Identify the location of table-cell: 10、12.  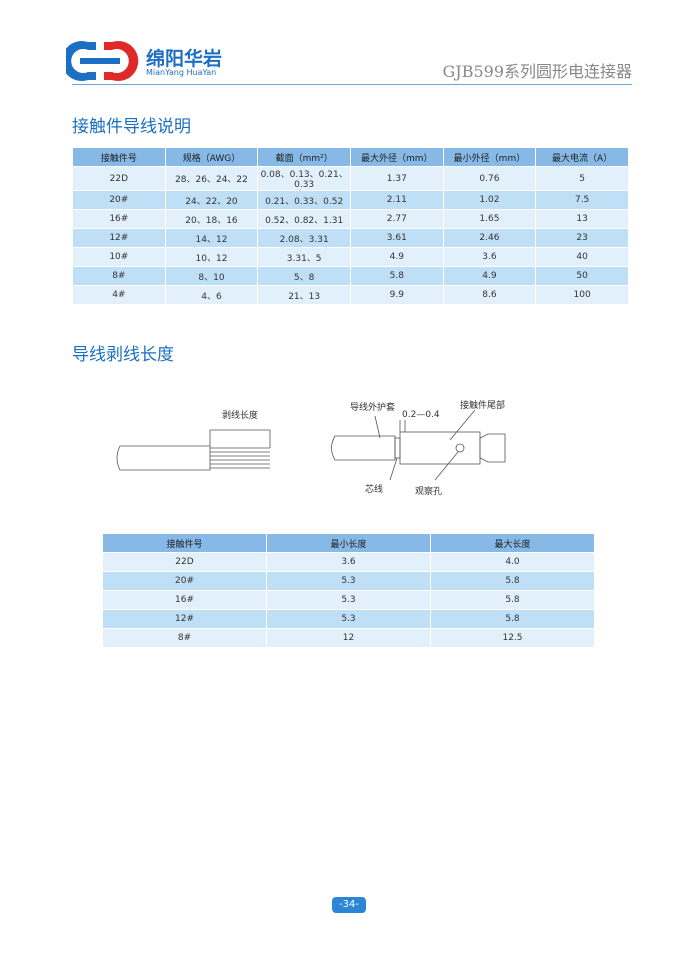
(211, 257).